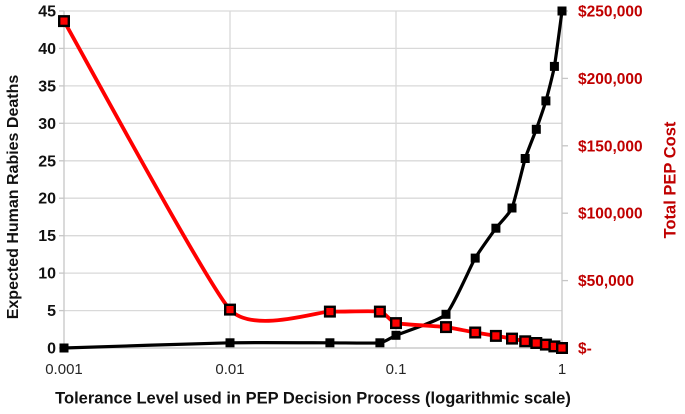  What do you see at coordinates (396, 369) in the screenshot?
I see `x-tick-label: 0.1` at bounding box center [396, 369].